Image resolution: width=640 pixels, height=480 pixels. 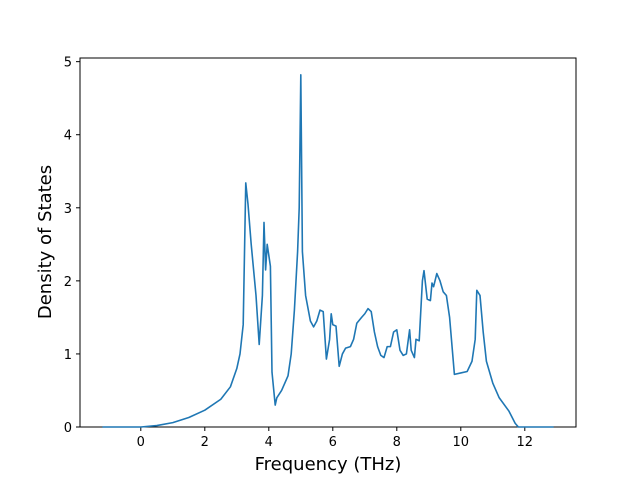 What do you see at coordinates (205, 442) in the screenshot?
I see `x-tick-label: 2` at bounding box center [205, 442].